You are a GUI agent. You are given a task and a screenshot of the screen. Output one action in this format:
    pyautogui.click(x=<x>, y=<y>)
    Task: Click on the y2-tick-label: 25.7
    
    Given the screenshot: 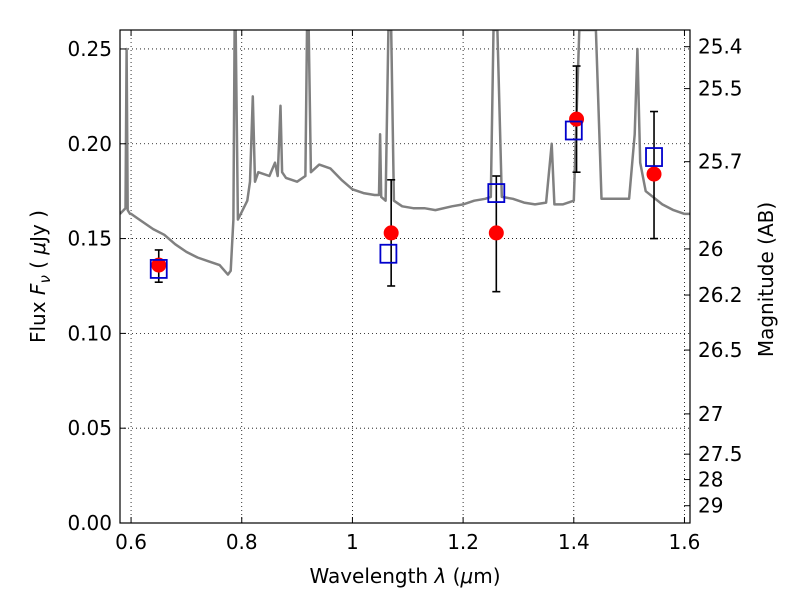 What is the action you would take?
    pyautogui.click(x=720, y=162)
    